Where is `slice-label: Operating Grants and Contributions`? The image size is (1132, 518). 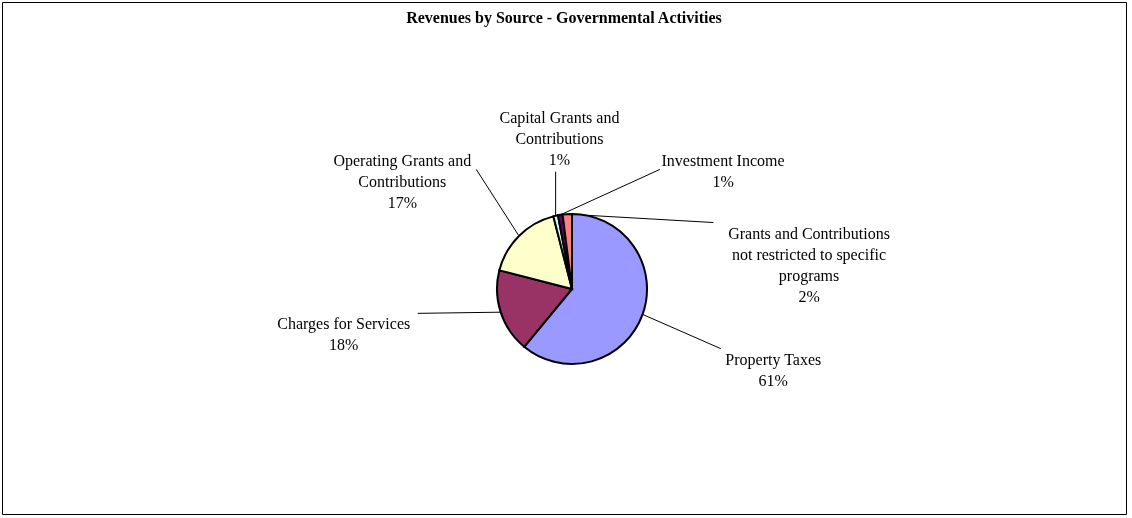 slice-label: Operating Grants and Contributions is located at coordinates (402, 171).